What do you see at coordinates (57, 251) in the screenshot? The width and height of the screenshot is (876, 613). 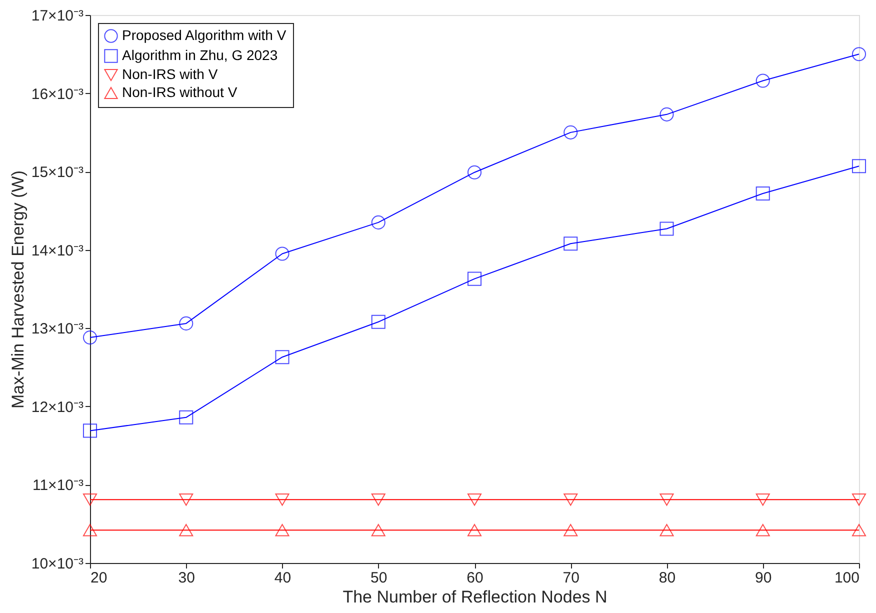 I see `y-tick-label: 14×10⁻³` at bounding box center [57, 251].